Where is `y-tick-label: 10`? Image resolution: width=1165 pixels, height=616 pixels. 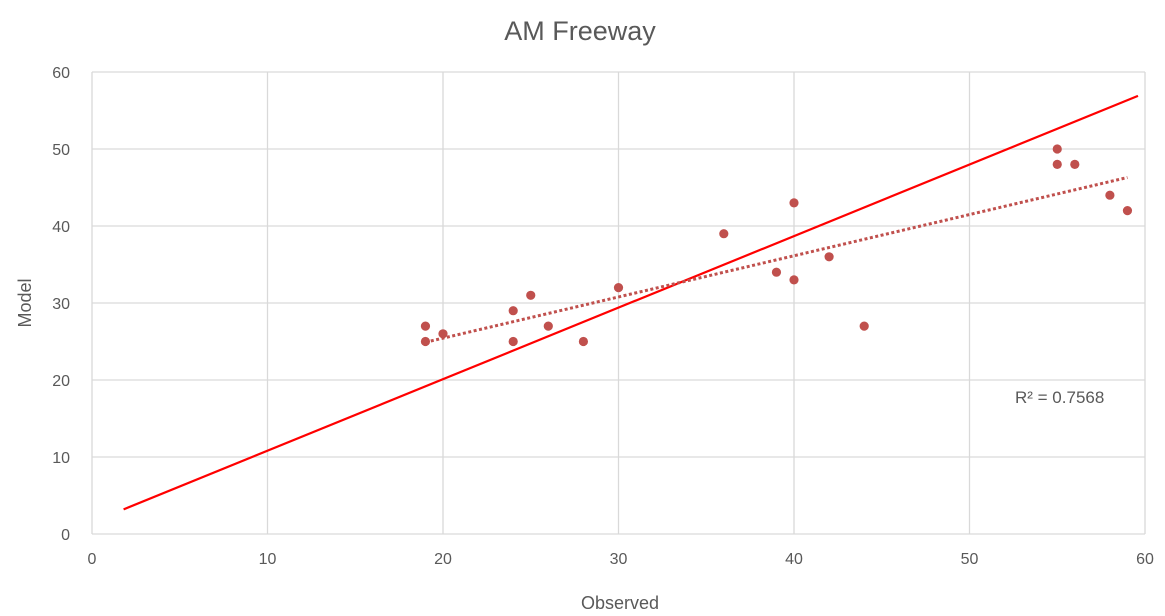 y-tick-label: 10 is located at coordinates (61, 458).